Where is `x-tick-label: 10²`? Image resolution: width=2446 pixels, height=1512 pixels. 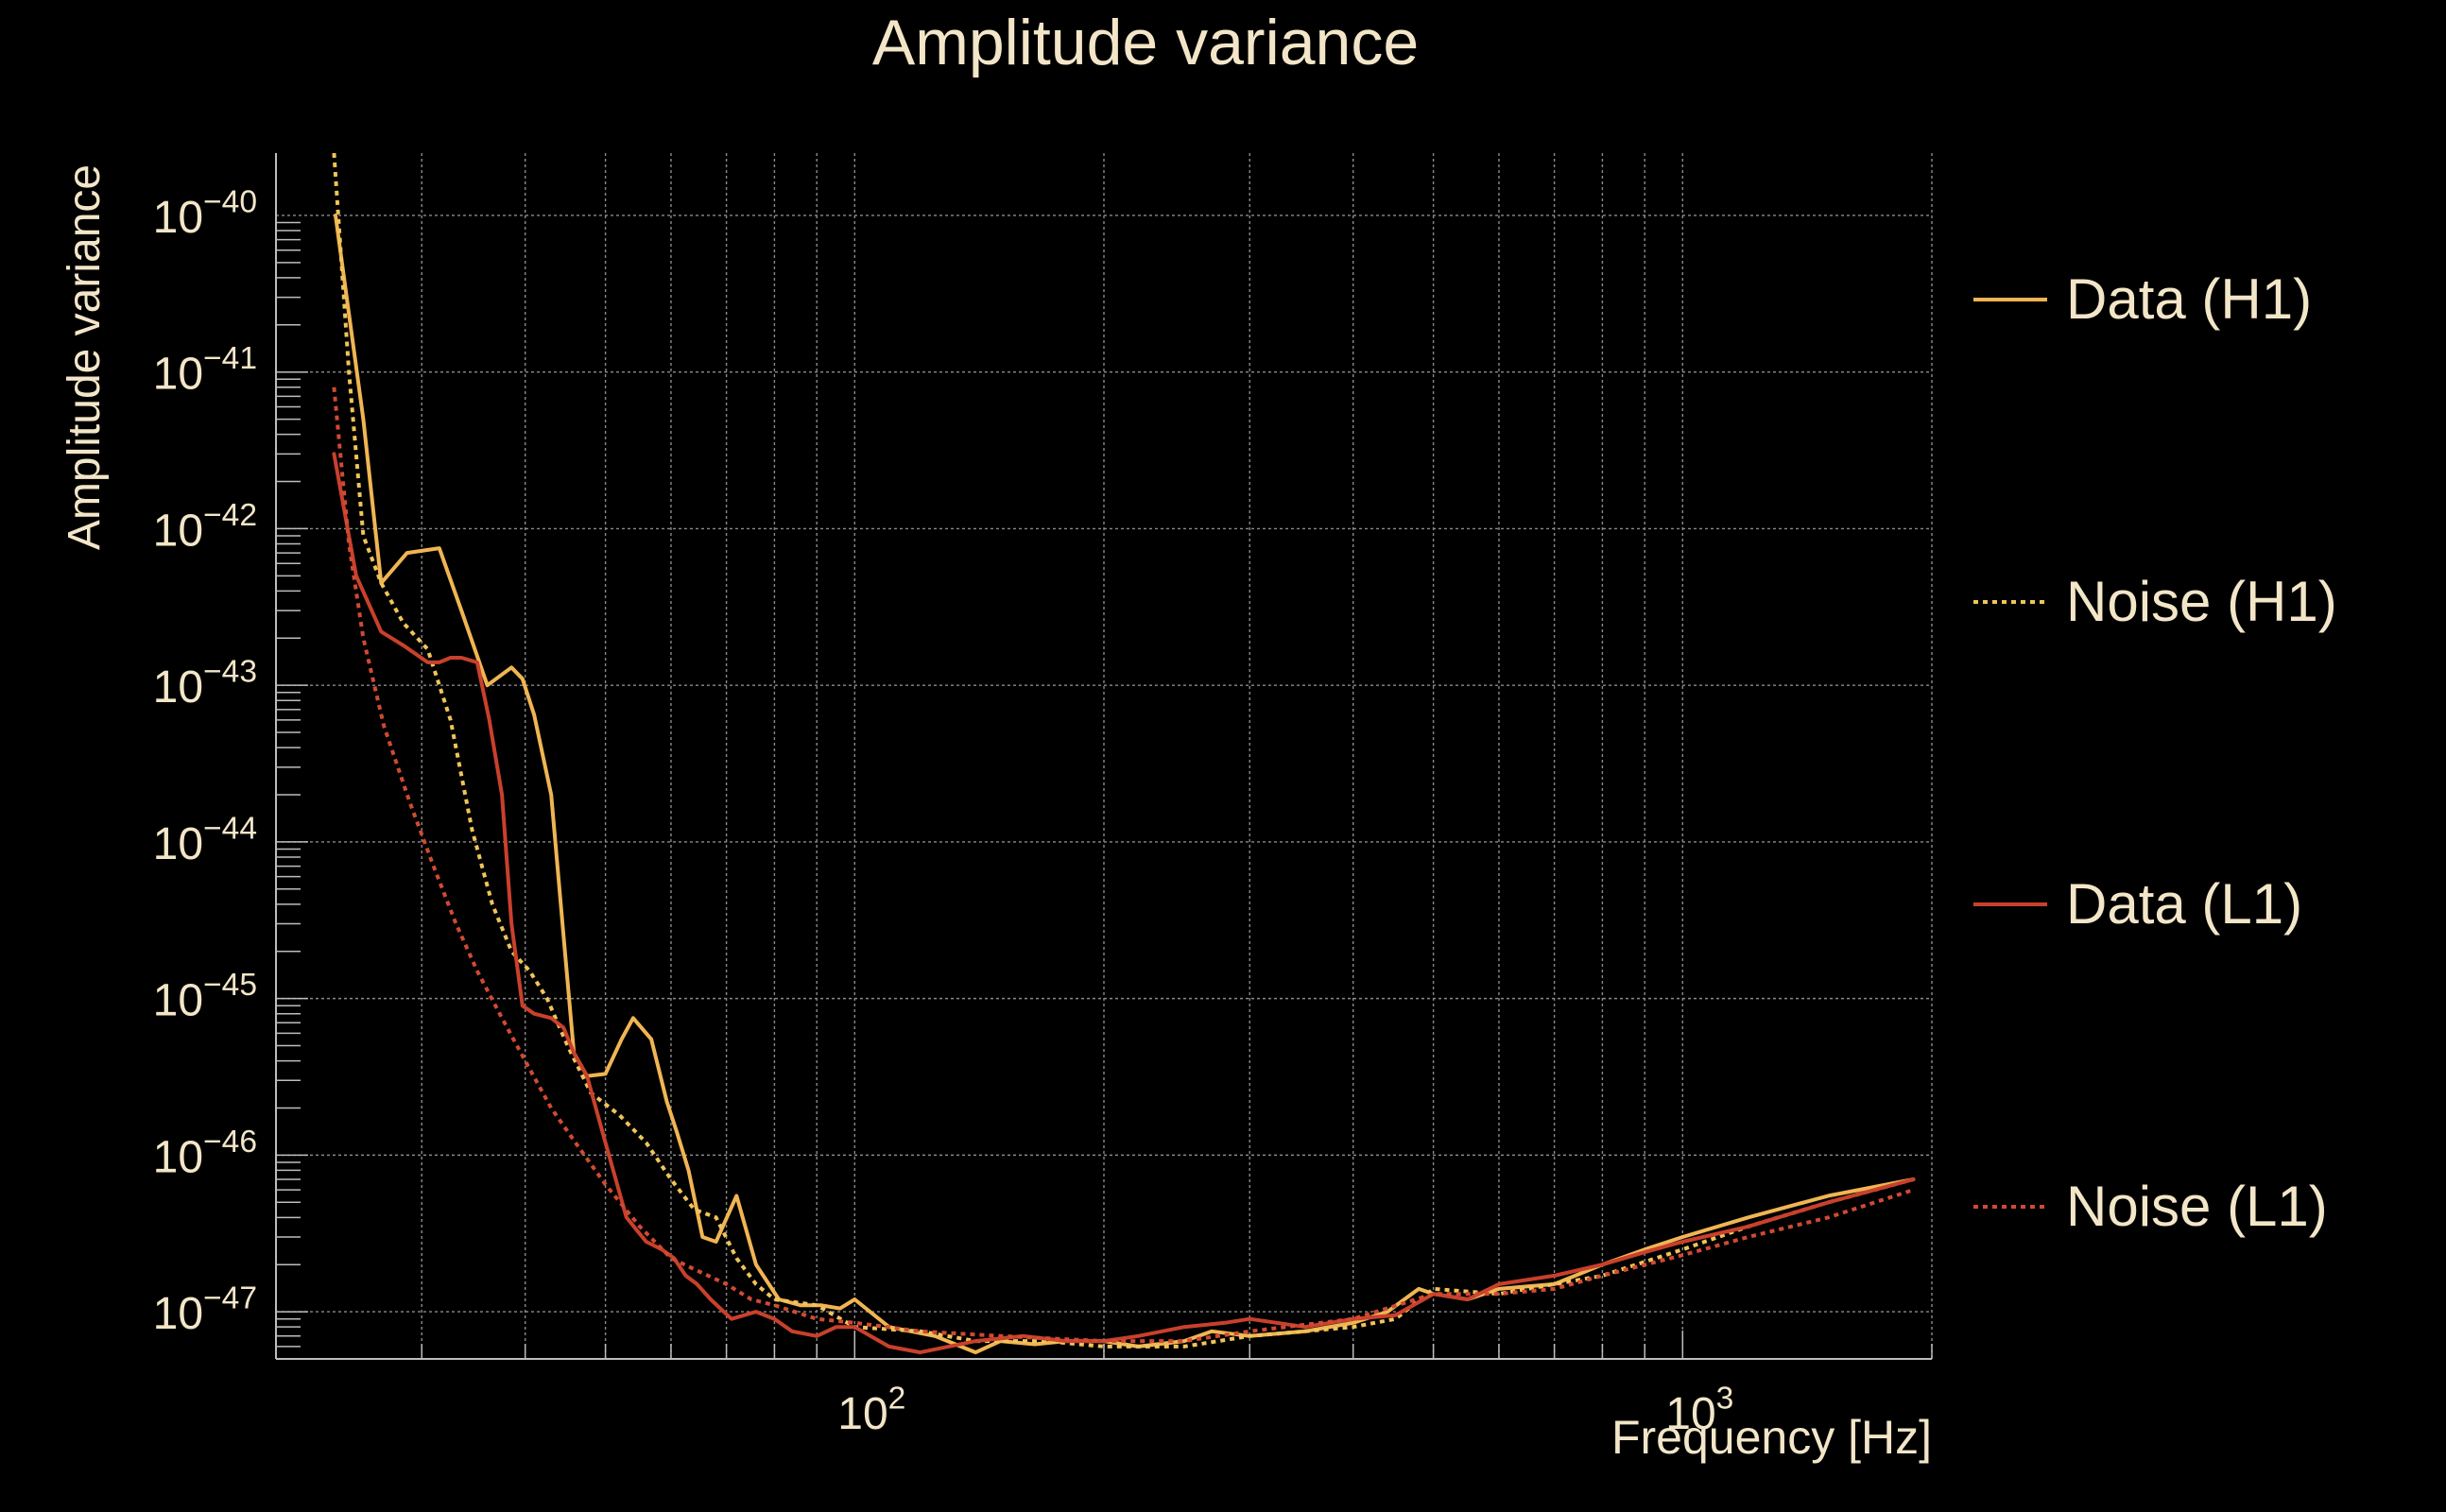 x-tick-label: 10² is located at coordinates (871, 1410).